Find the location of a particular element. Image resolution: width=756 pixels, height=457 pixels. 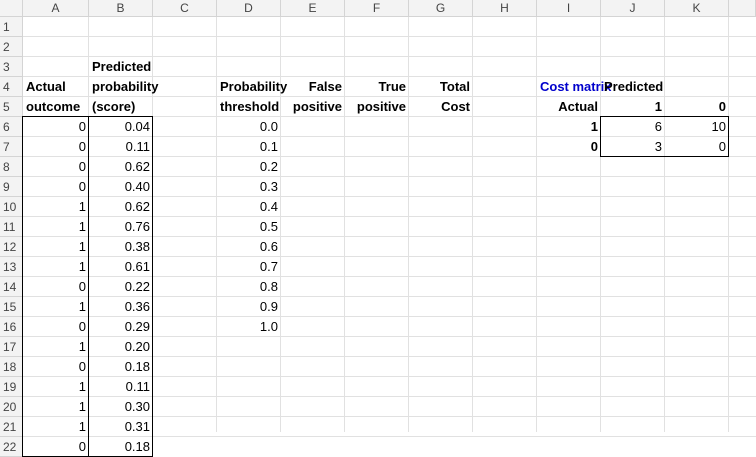

row-header-18: 18 is located at coordinates (11, 367).